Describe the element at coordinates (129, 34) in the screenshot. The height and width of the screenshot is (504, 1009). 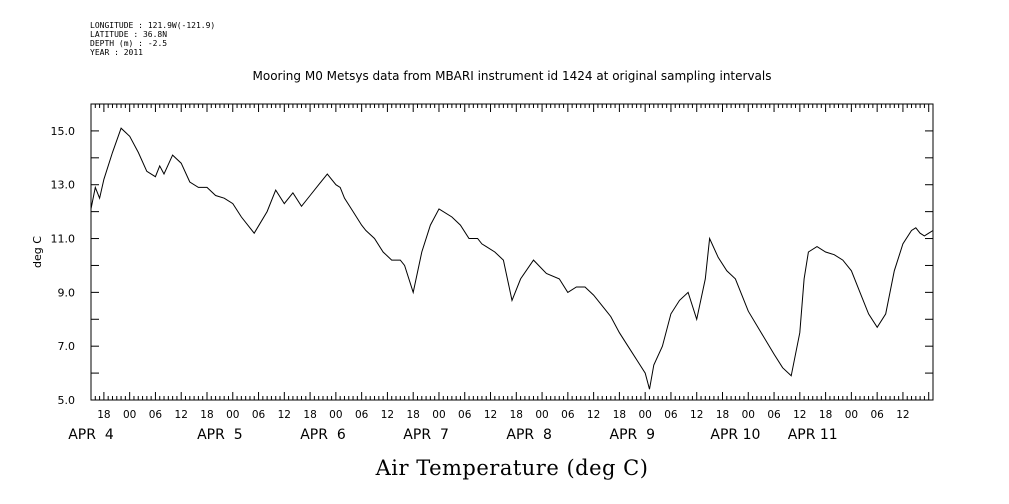
I see `meta-latitude: LATITUDE : 36.8N` at that location.